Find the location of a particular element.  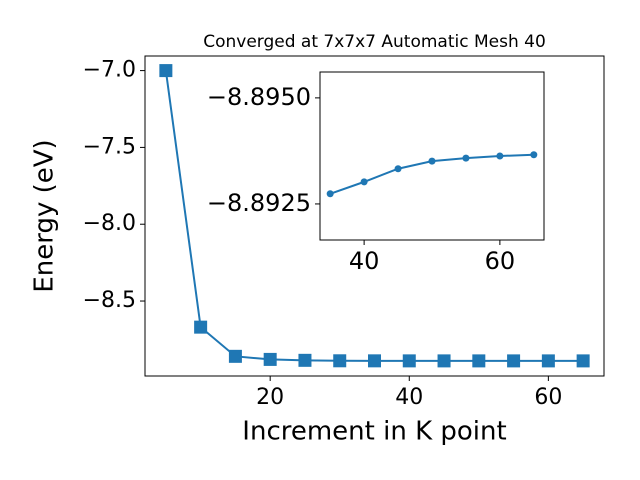

y-axis-label: Energy (eV) is located at coordinates (45, 215).